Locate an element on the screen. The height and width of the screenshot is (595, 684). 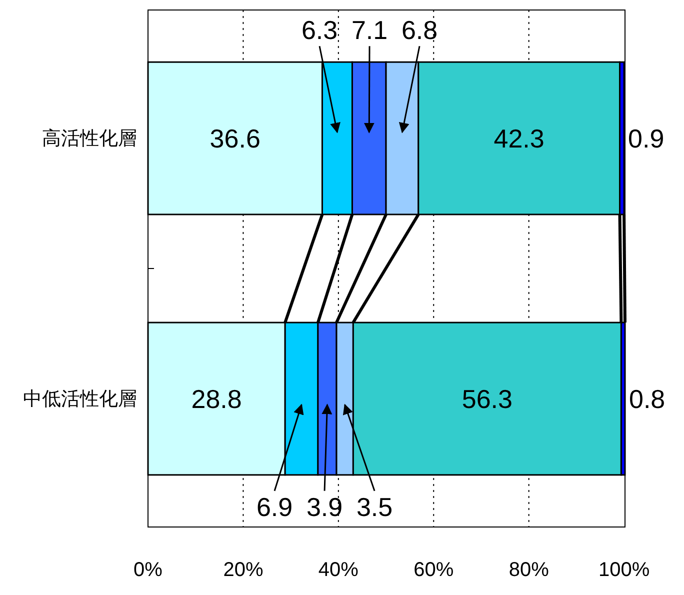
data-label: 6.3 is located at coordinates (319, 30).